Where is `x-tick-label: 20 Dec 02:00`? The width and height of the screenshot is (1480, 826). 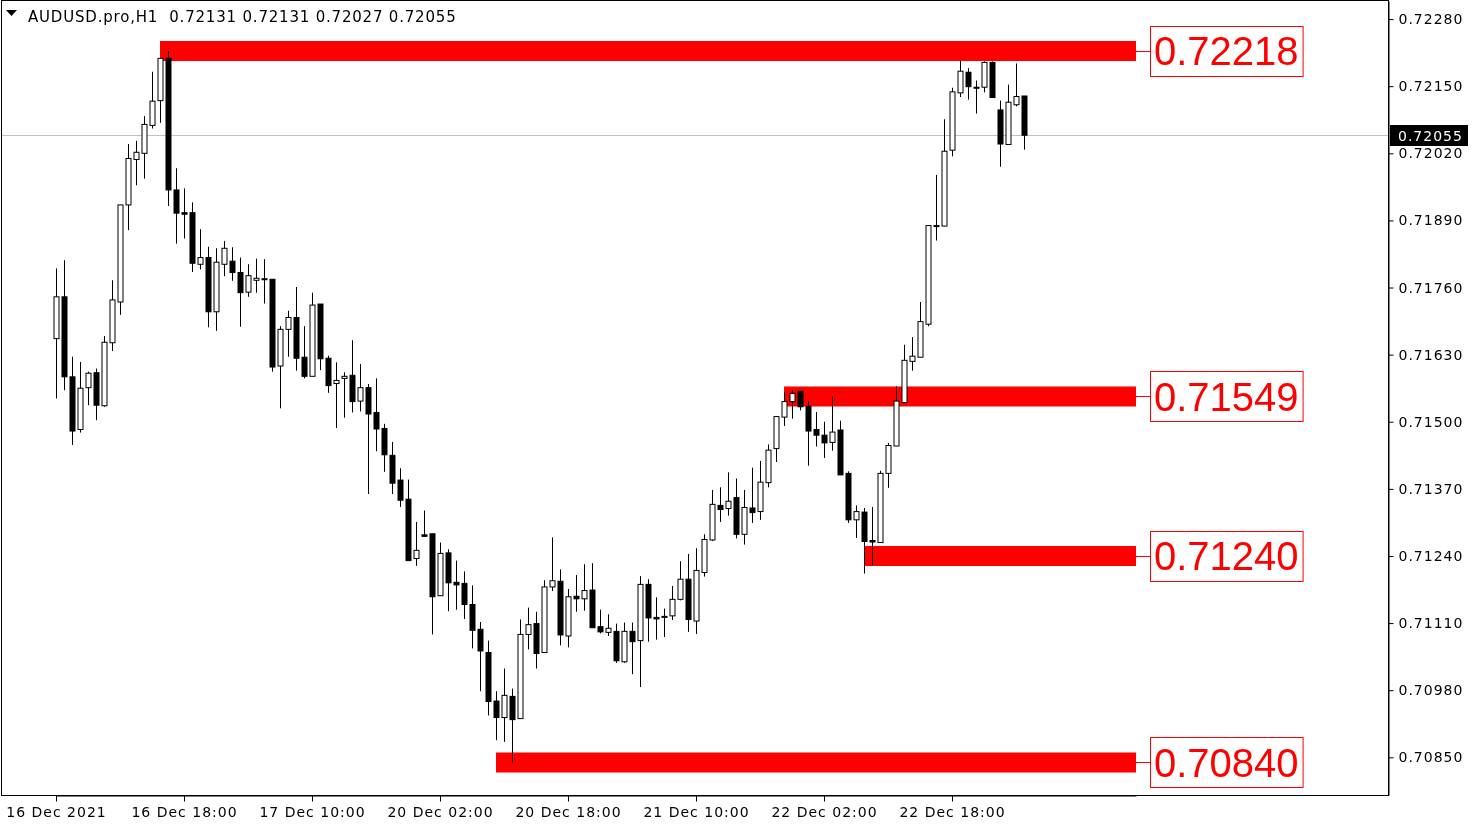 x-tick-label: 20 Dec 02:00 is located at coordinates (440, 812).